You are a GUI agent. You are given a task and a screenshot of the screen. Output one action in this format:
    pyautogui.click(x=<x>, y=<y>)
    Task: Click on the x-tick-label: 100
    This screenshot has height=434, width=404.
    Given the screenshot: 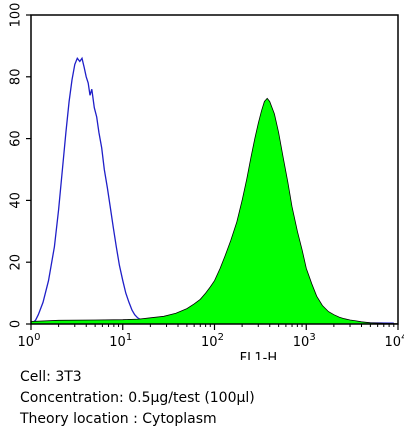 What is the action you would take?
    pyautogui.click(x=29, y=341)
    